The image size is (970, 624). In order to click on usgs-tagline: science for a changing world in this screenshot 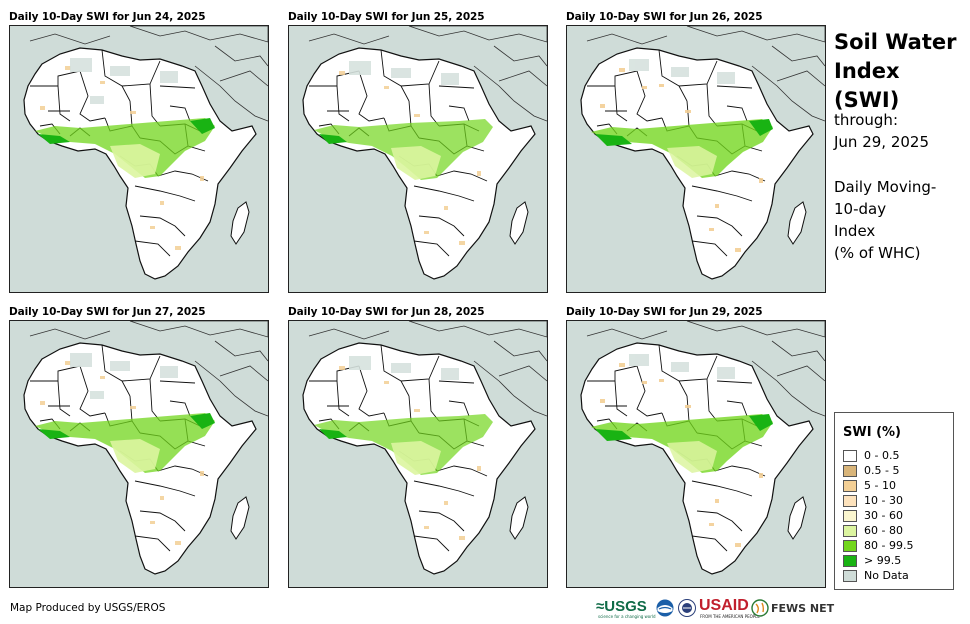, I will do `click(627, 616)`.